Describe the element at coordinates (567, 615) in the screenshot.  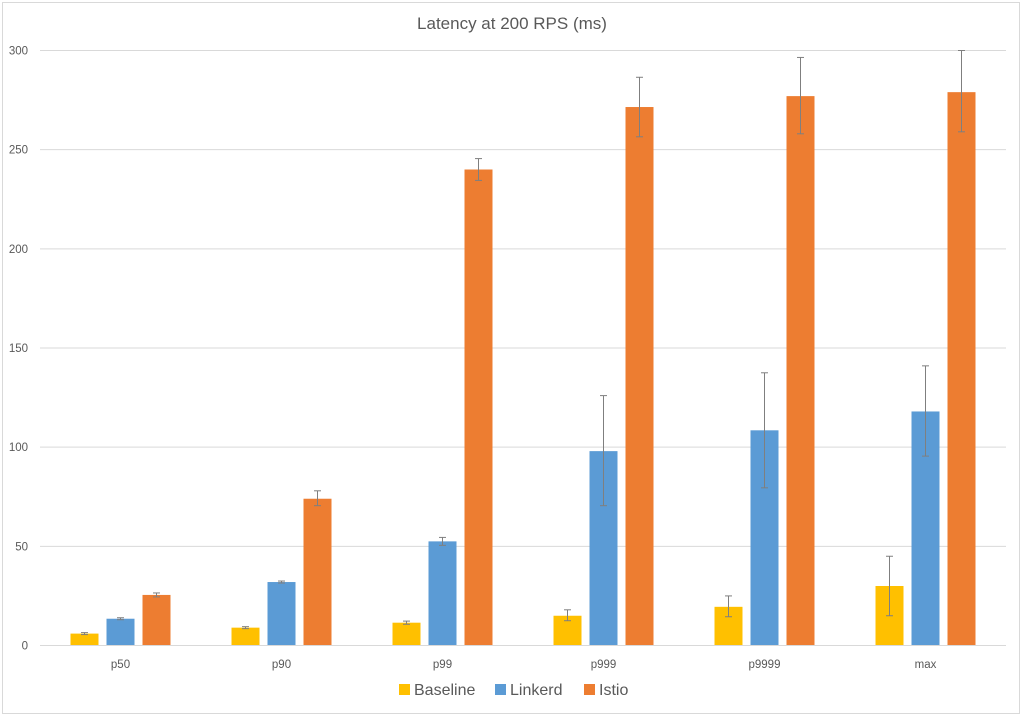
I see `error-bar-baseline-p999` at that location.